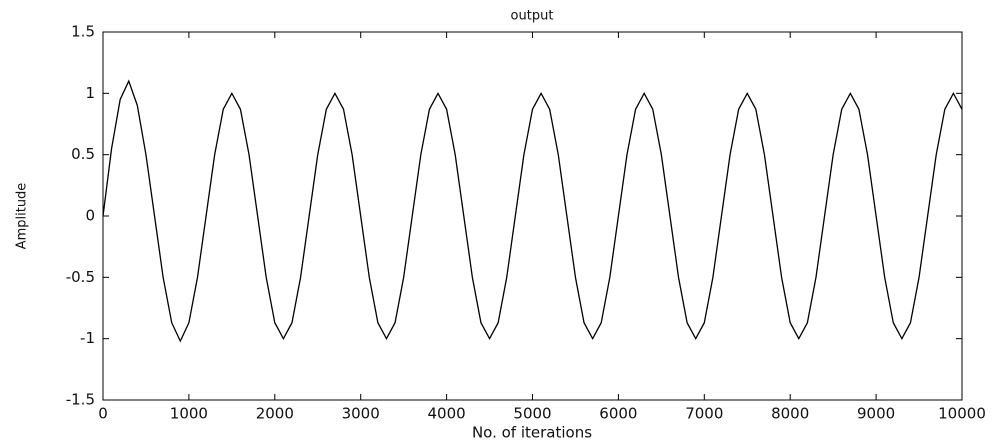 Image resolution: width=1001 pixels, height=446 pixels. What do you see at coordinates (87, 338) in the screenshot?
I see `y-tick-label: -1` at bounding box center [87, 338].